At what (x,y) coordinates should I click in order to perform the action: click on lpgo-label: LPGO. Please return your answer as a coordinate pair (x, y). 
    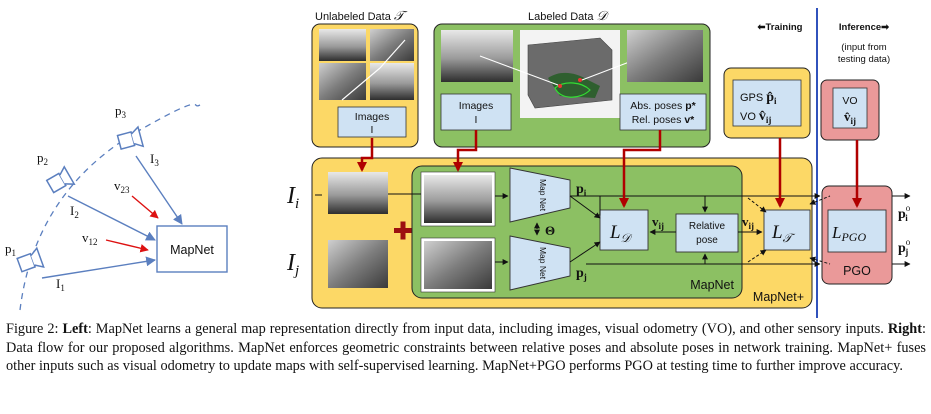
    Looking at the image, I should click on (848, 233).